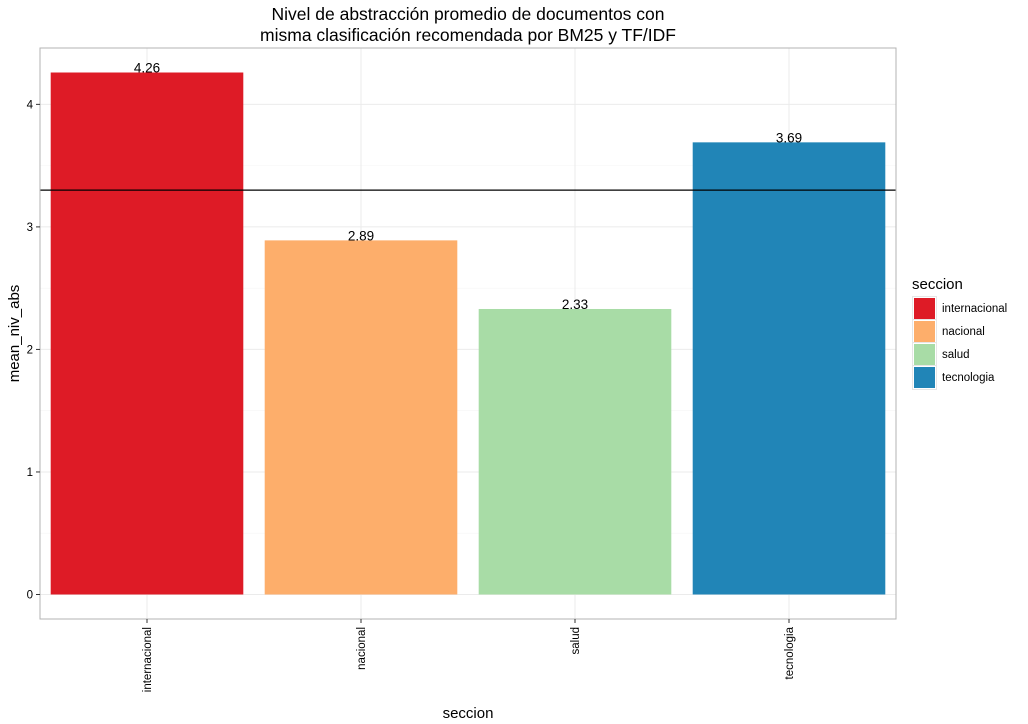 Image resolution: width=1028 pixels, height=724 pixels. What do you see at coordinates (30, 595) in the screenshot?
I see `y-tick-label: 0` at bounding box center [30, 595].